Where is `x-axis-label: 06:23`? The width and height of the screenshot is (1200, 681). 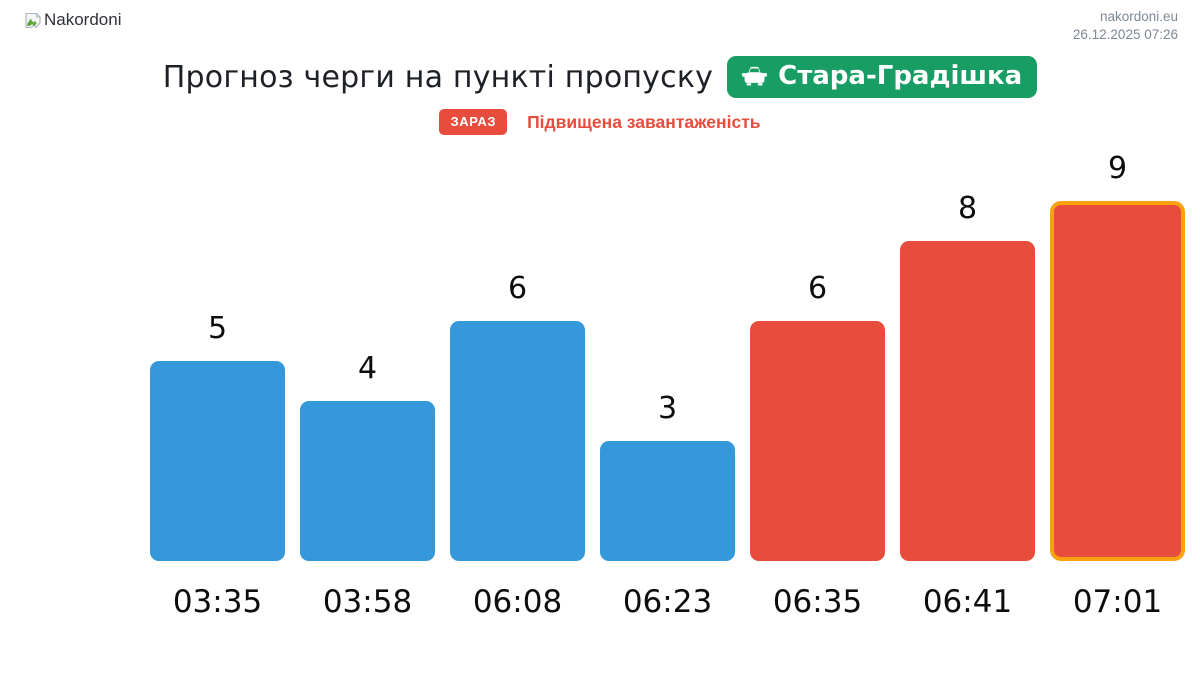 x-axis-label: 06:23 is located at coordinates (667, 602).